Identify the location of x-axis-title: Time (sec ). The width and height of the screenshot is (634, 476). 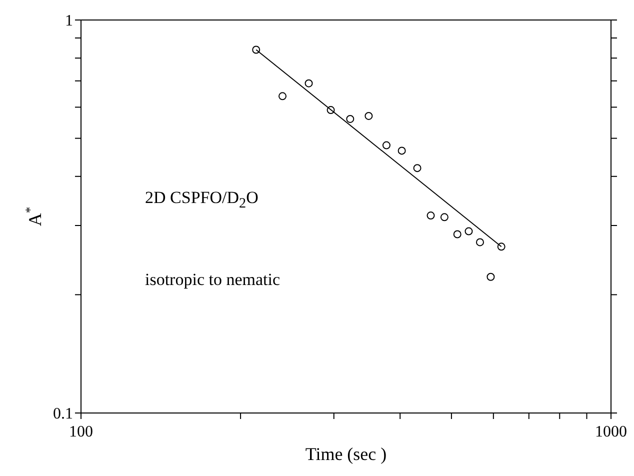
(346, 454).